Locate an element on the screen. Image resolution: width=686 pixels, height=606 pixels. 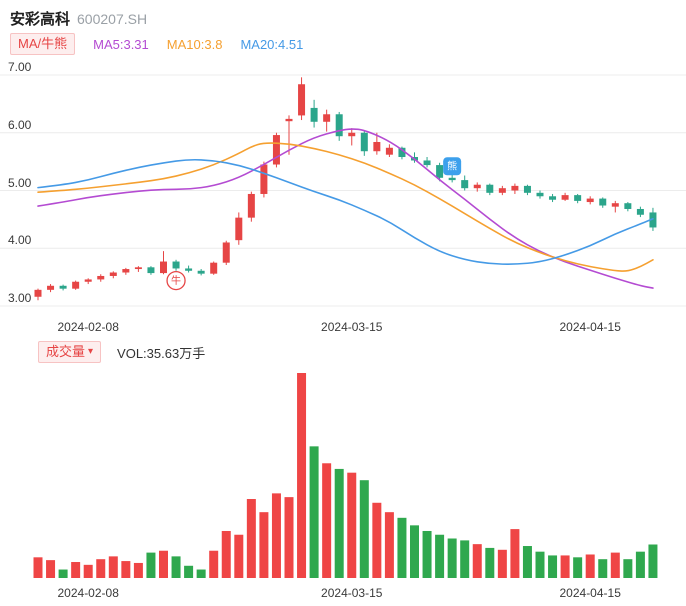
volume-indicator-selector: 成交量 ▾ is located at coordinates (70, 352).